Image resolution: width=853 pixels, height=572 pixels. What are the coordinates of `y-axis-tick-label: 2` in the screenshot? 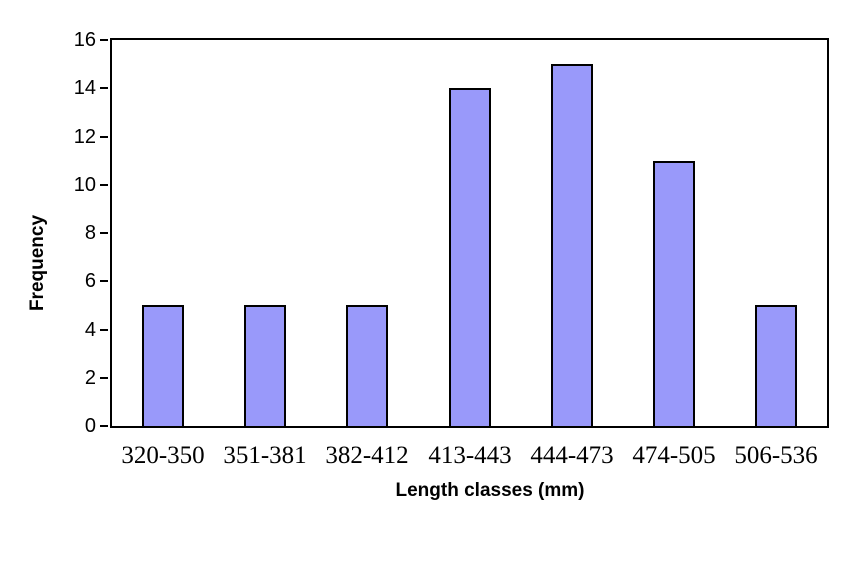 It's located at (90, 378).